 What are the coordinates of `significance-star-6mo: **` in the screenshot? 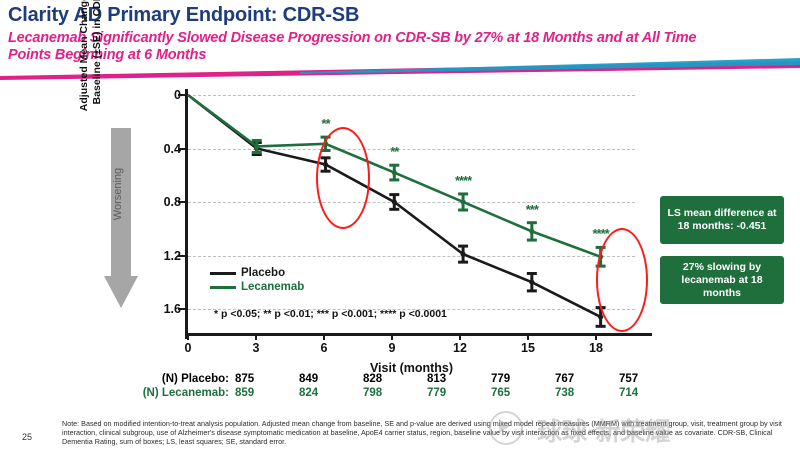 It's located at (325, 124).